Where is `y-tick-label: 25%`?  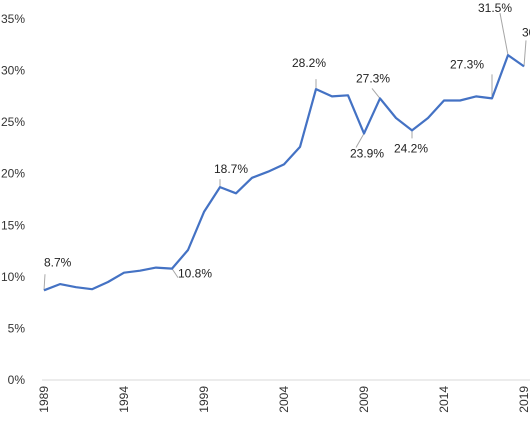 y-tick-label: 25% is located at coordinates (13, 122).